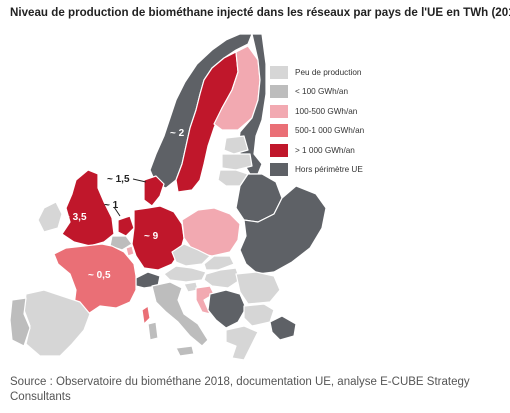  I want to click on country-denmark, so click(154, 191).